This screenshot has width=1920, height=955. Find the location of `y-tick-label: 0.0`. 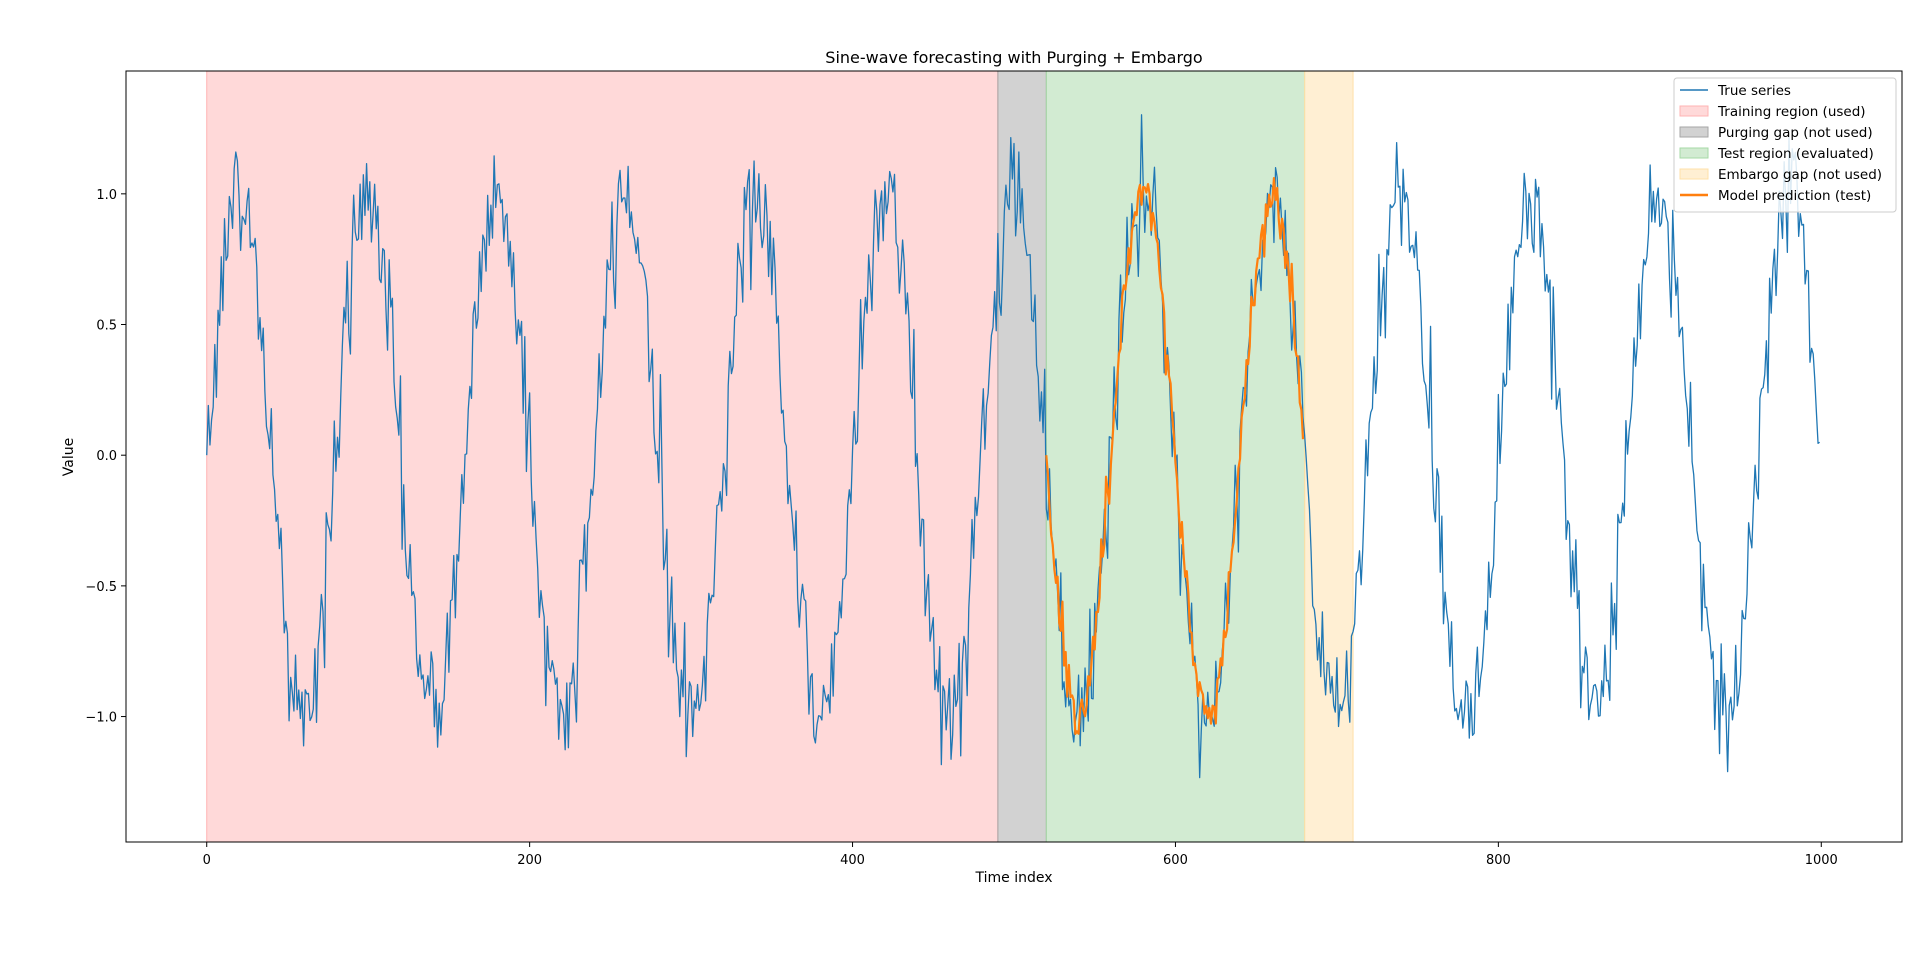

y-tick-label: 0.0 is located at coordinates (106, 456).